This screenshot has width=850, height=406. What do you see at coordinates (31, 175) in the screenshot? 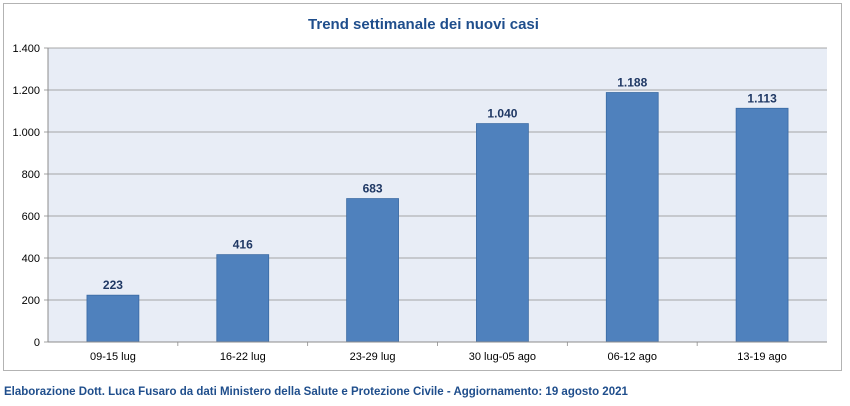
I see `y-tick-label: 800` at bounding box center [31, 175].